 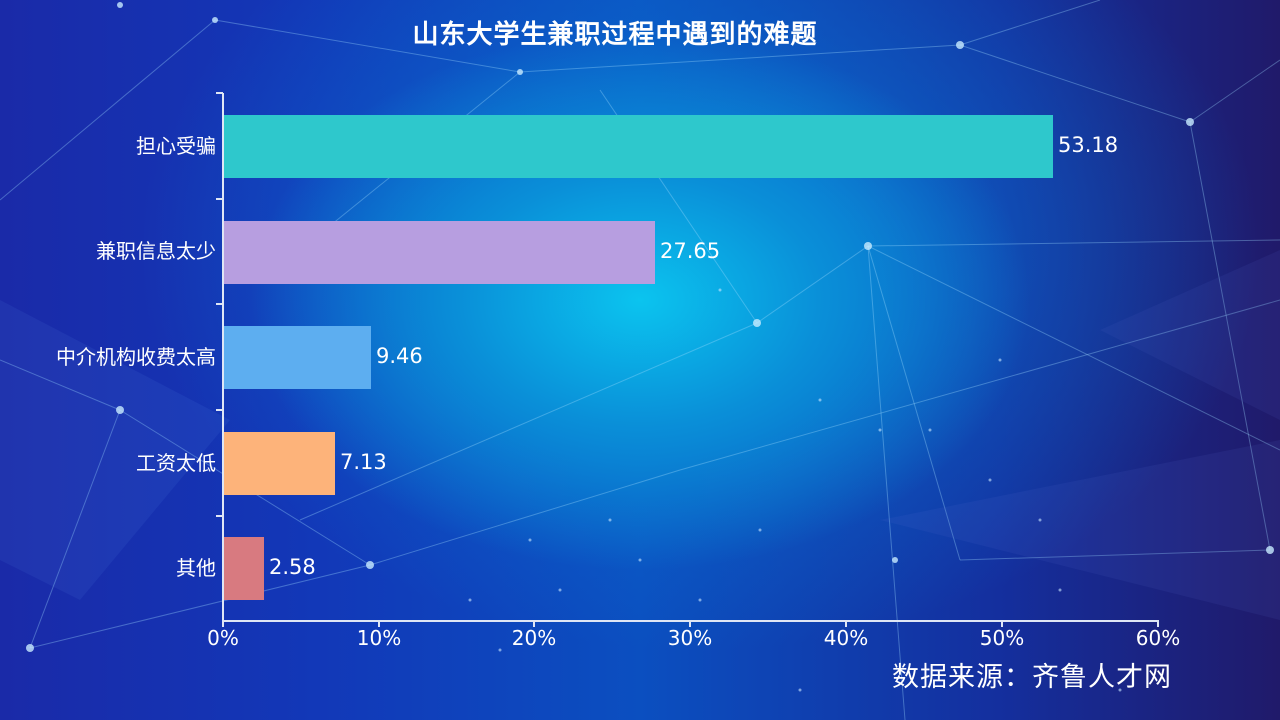 I want to click on category-label: 工资太低, so click(x=176, y=463).